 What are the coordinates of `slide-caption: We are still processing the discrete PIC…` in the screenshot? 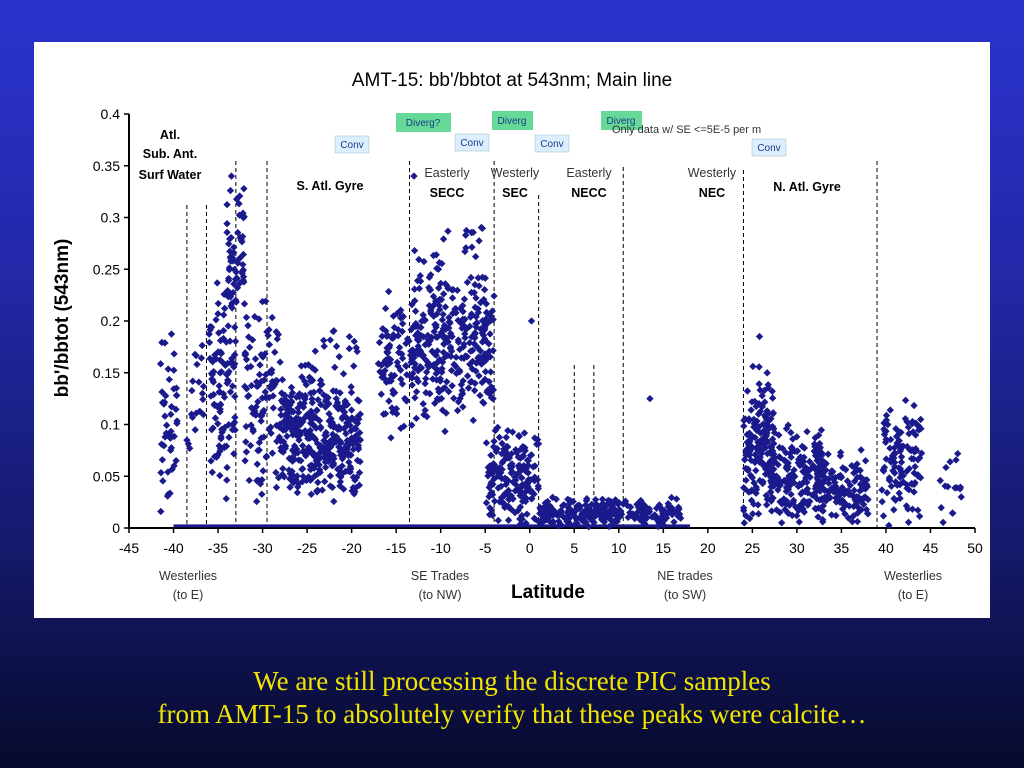 It's located at (512, 698).